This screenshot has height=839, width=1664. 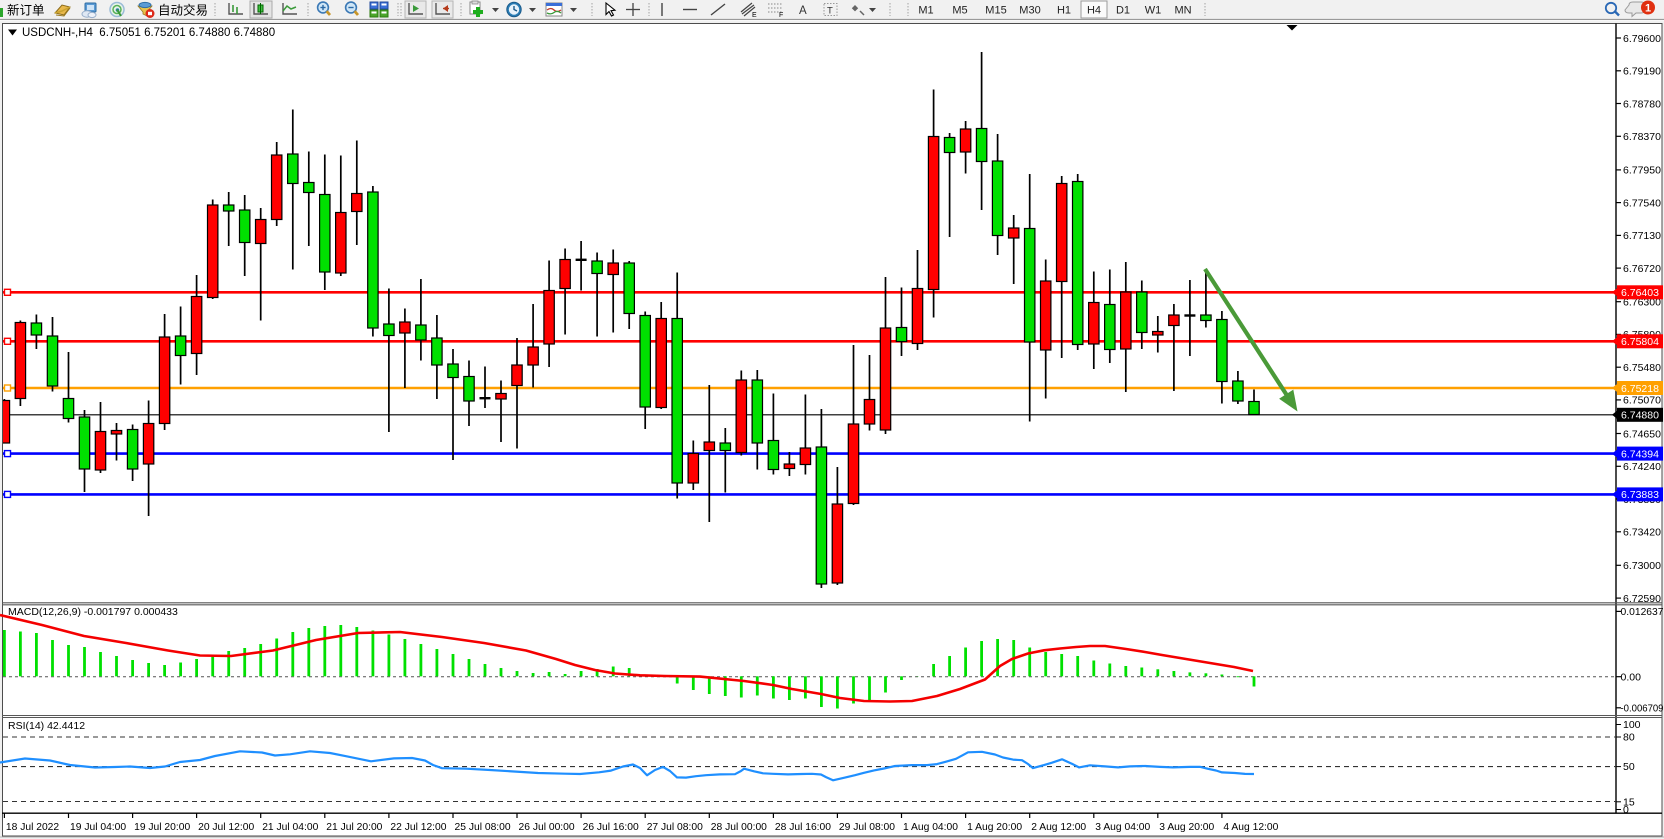 I want to click on svg-text: 1, so click(x=1648, y=9).